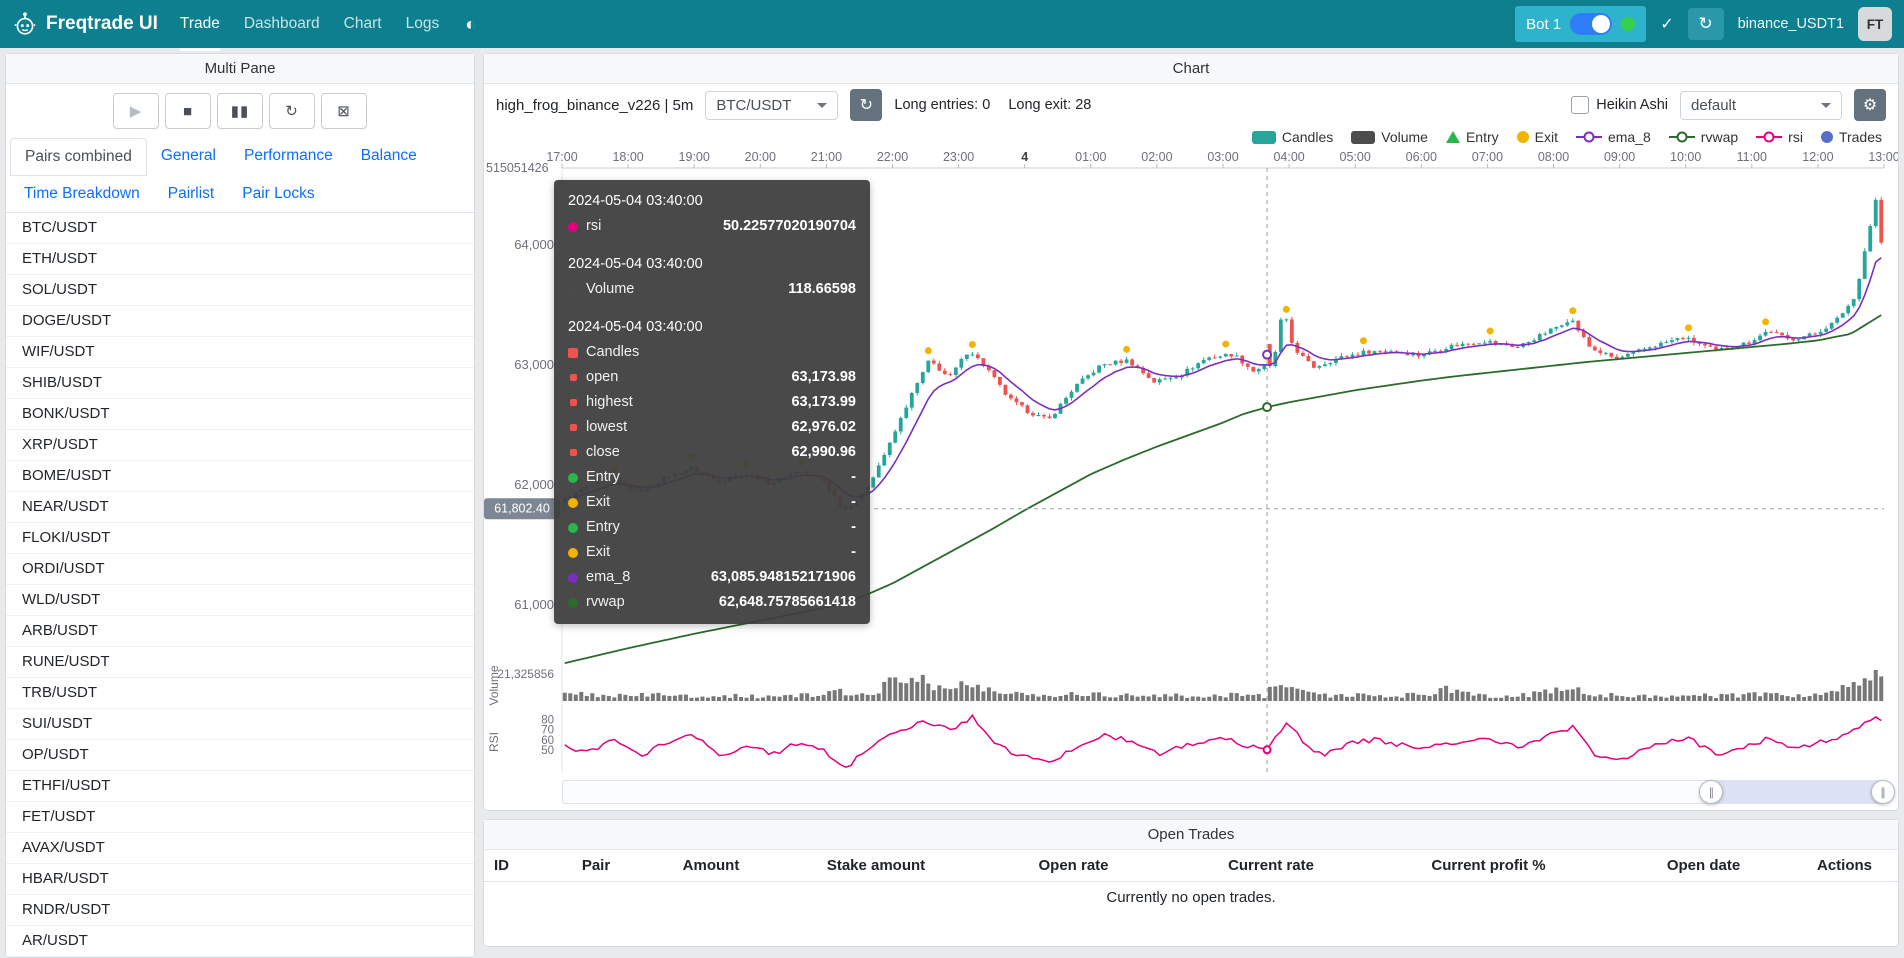 This screenshot has width=1904, height=958. What do you see at coordinates (1537, 137) in the screenshot?
I see `legend-exit: Exit` at bounding box center [1537, 137].